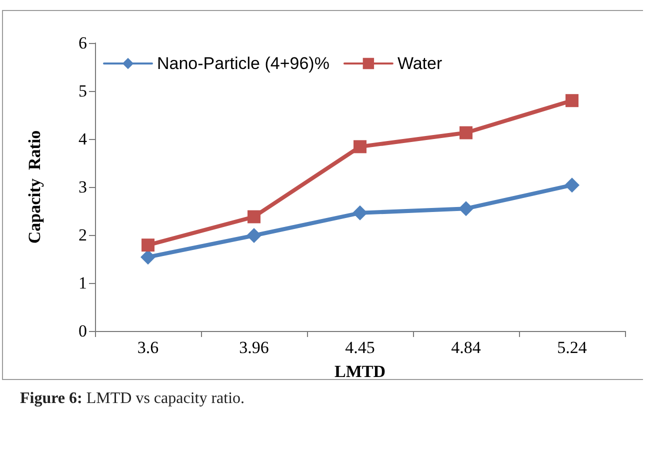  Describe the element at coordinates (82, 43) in the screenshot. I see `y-tick-label: 6` at that location.